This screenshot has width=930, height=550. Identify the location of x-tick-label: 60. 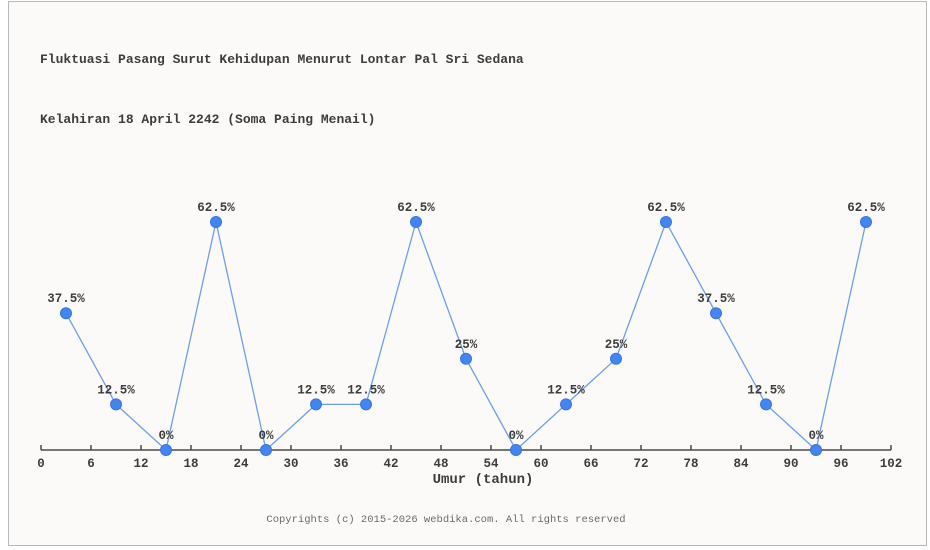
(540, 464).